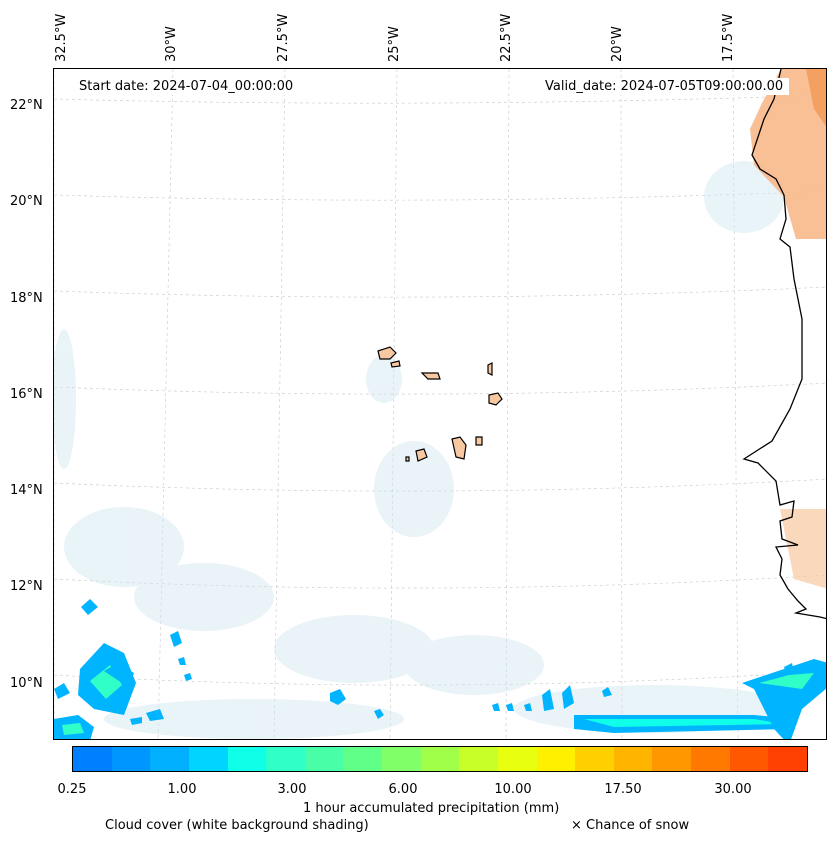 Image resolution: width=837 pixels, height=844 pixels. I want to click on precip-east-core, so click(786, 681).